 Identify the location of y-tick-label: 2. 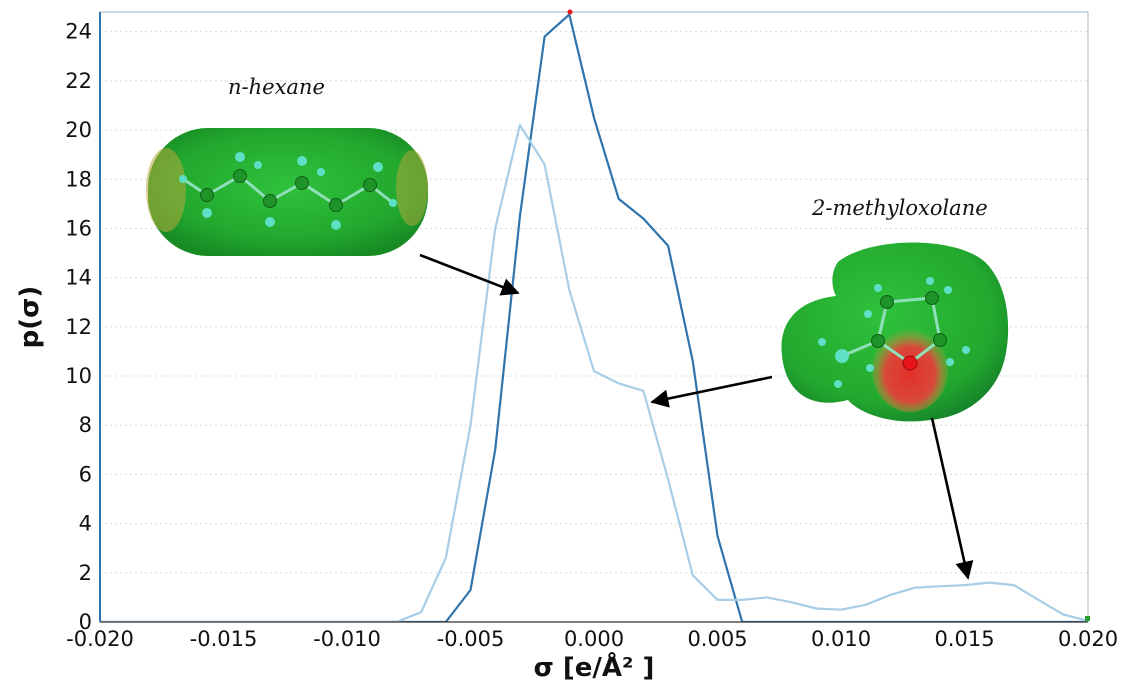
(85, 573).